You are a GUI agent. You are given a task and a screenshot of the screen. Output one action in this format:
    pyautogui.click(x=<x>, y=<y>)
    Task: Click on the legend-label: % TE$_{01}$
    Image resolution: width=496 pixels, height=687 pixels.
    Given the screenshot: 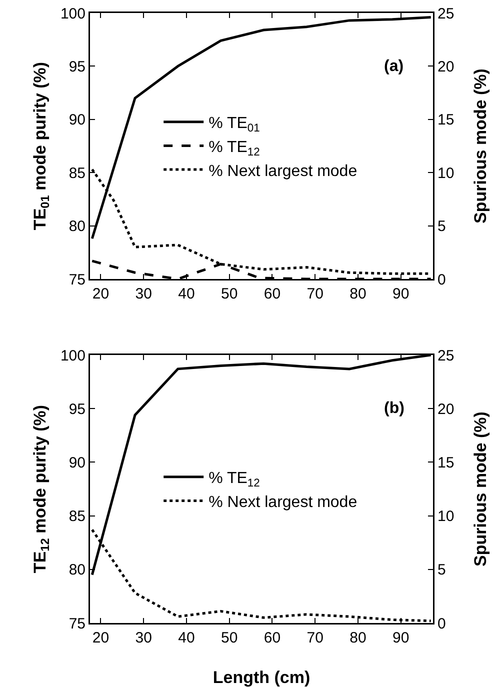 What is the action you would take?
    pyautogui.click(x=234, y=124)
    